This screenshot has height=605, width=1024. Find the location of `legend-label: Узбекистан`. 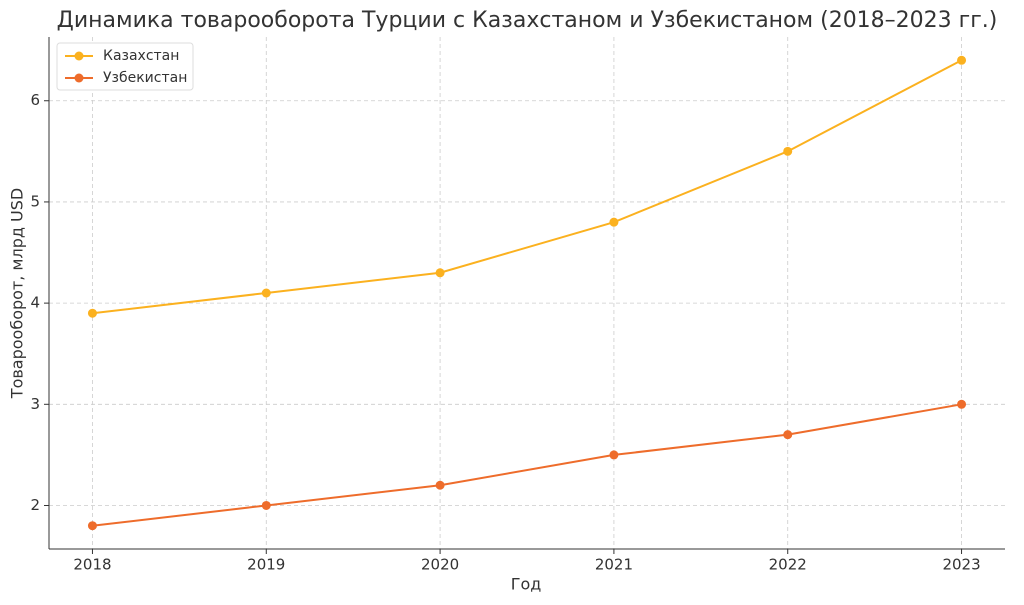

legend-label: Узбекистан is located at coordinates (145, 78).